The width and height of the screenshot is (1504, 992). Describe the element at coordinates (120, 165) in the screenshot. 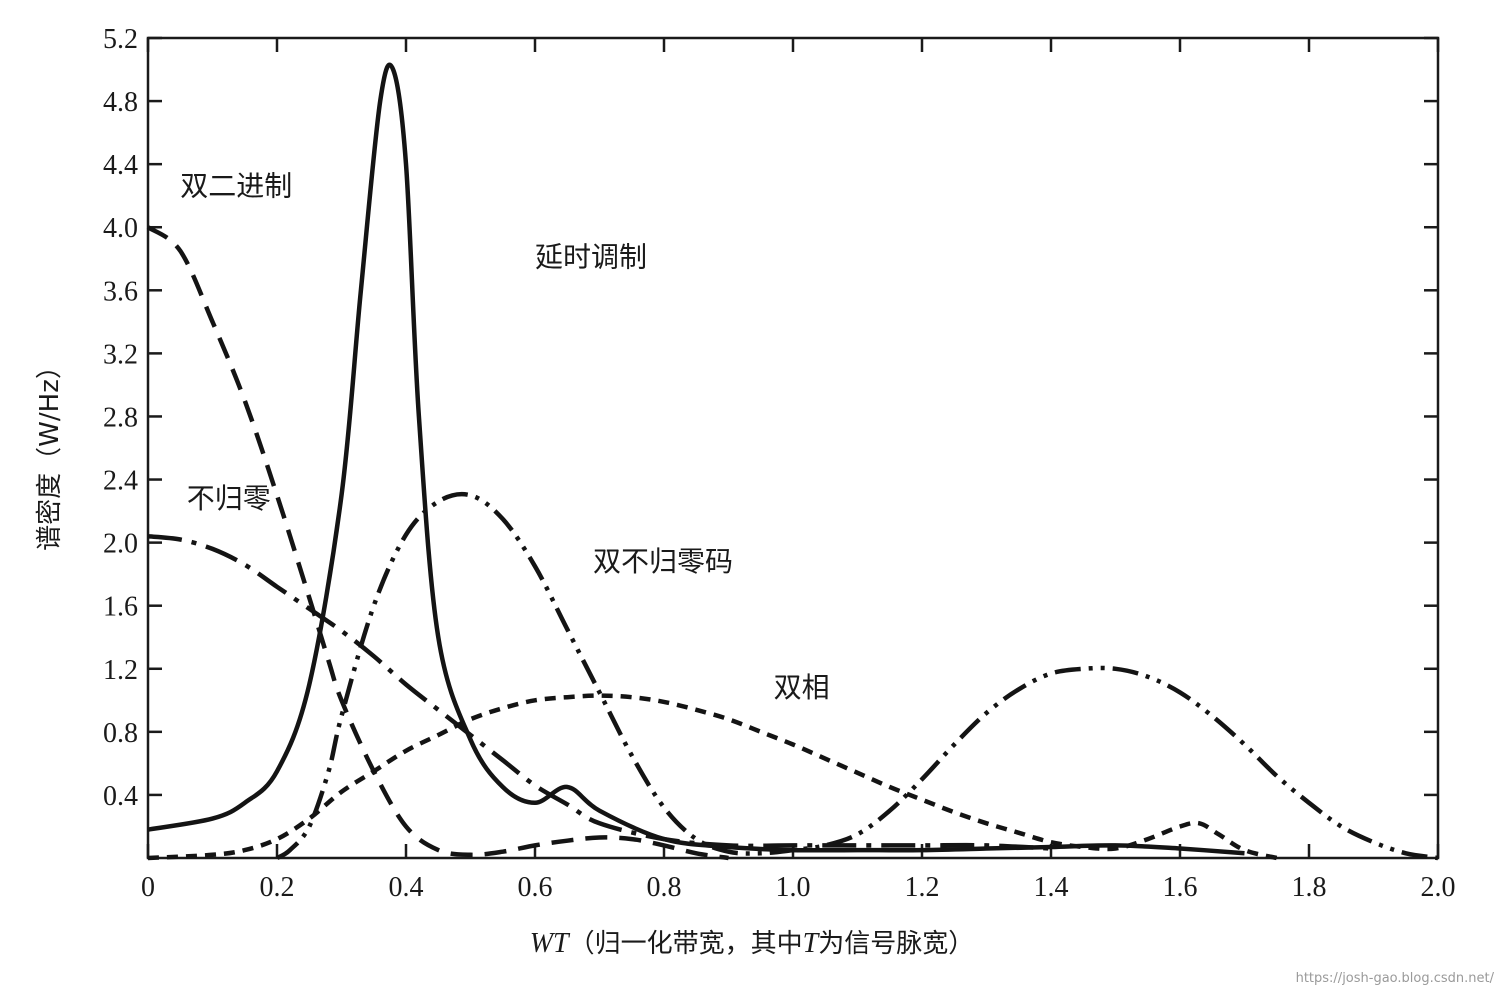

I see `y-tick-label: 4.4` at that location.